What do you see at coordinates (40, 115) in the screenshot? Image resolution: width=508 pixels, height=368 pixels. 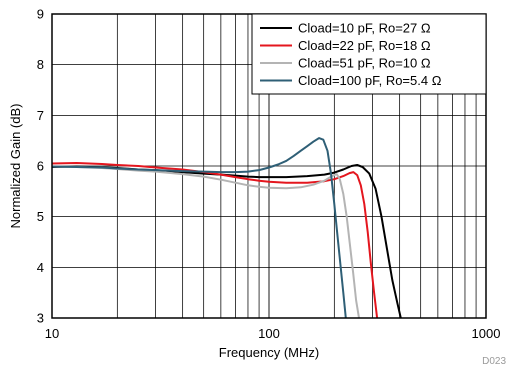 I see `y-tick-label: 7` at bounding box center [40, 115].